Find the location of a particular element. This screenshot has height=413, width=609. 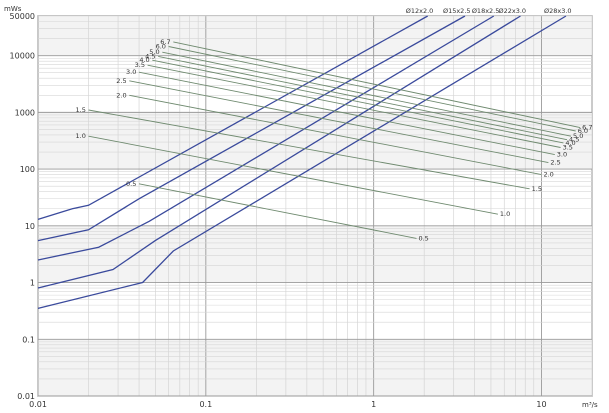

diameter-series-label: Ø12x2.0 is located at coordinates (420, 11).